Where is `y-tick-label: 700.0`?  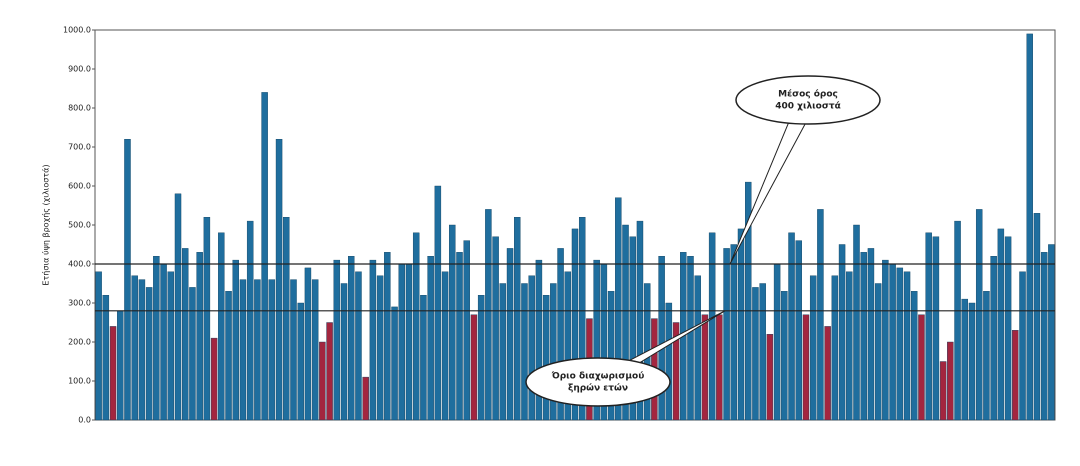 y-tick-label: 700.0 is located at coordinates (79, 147).